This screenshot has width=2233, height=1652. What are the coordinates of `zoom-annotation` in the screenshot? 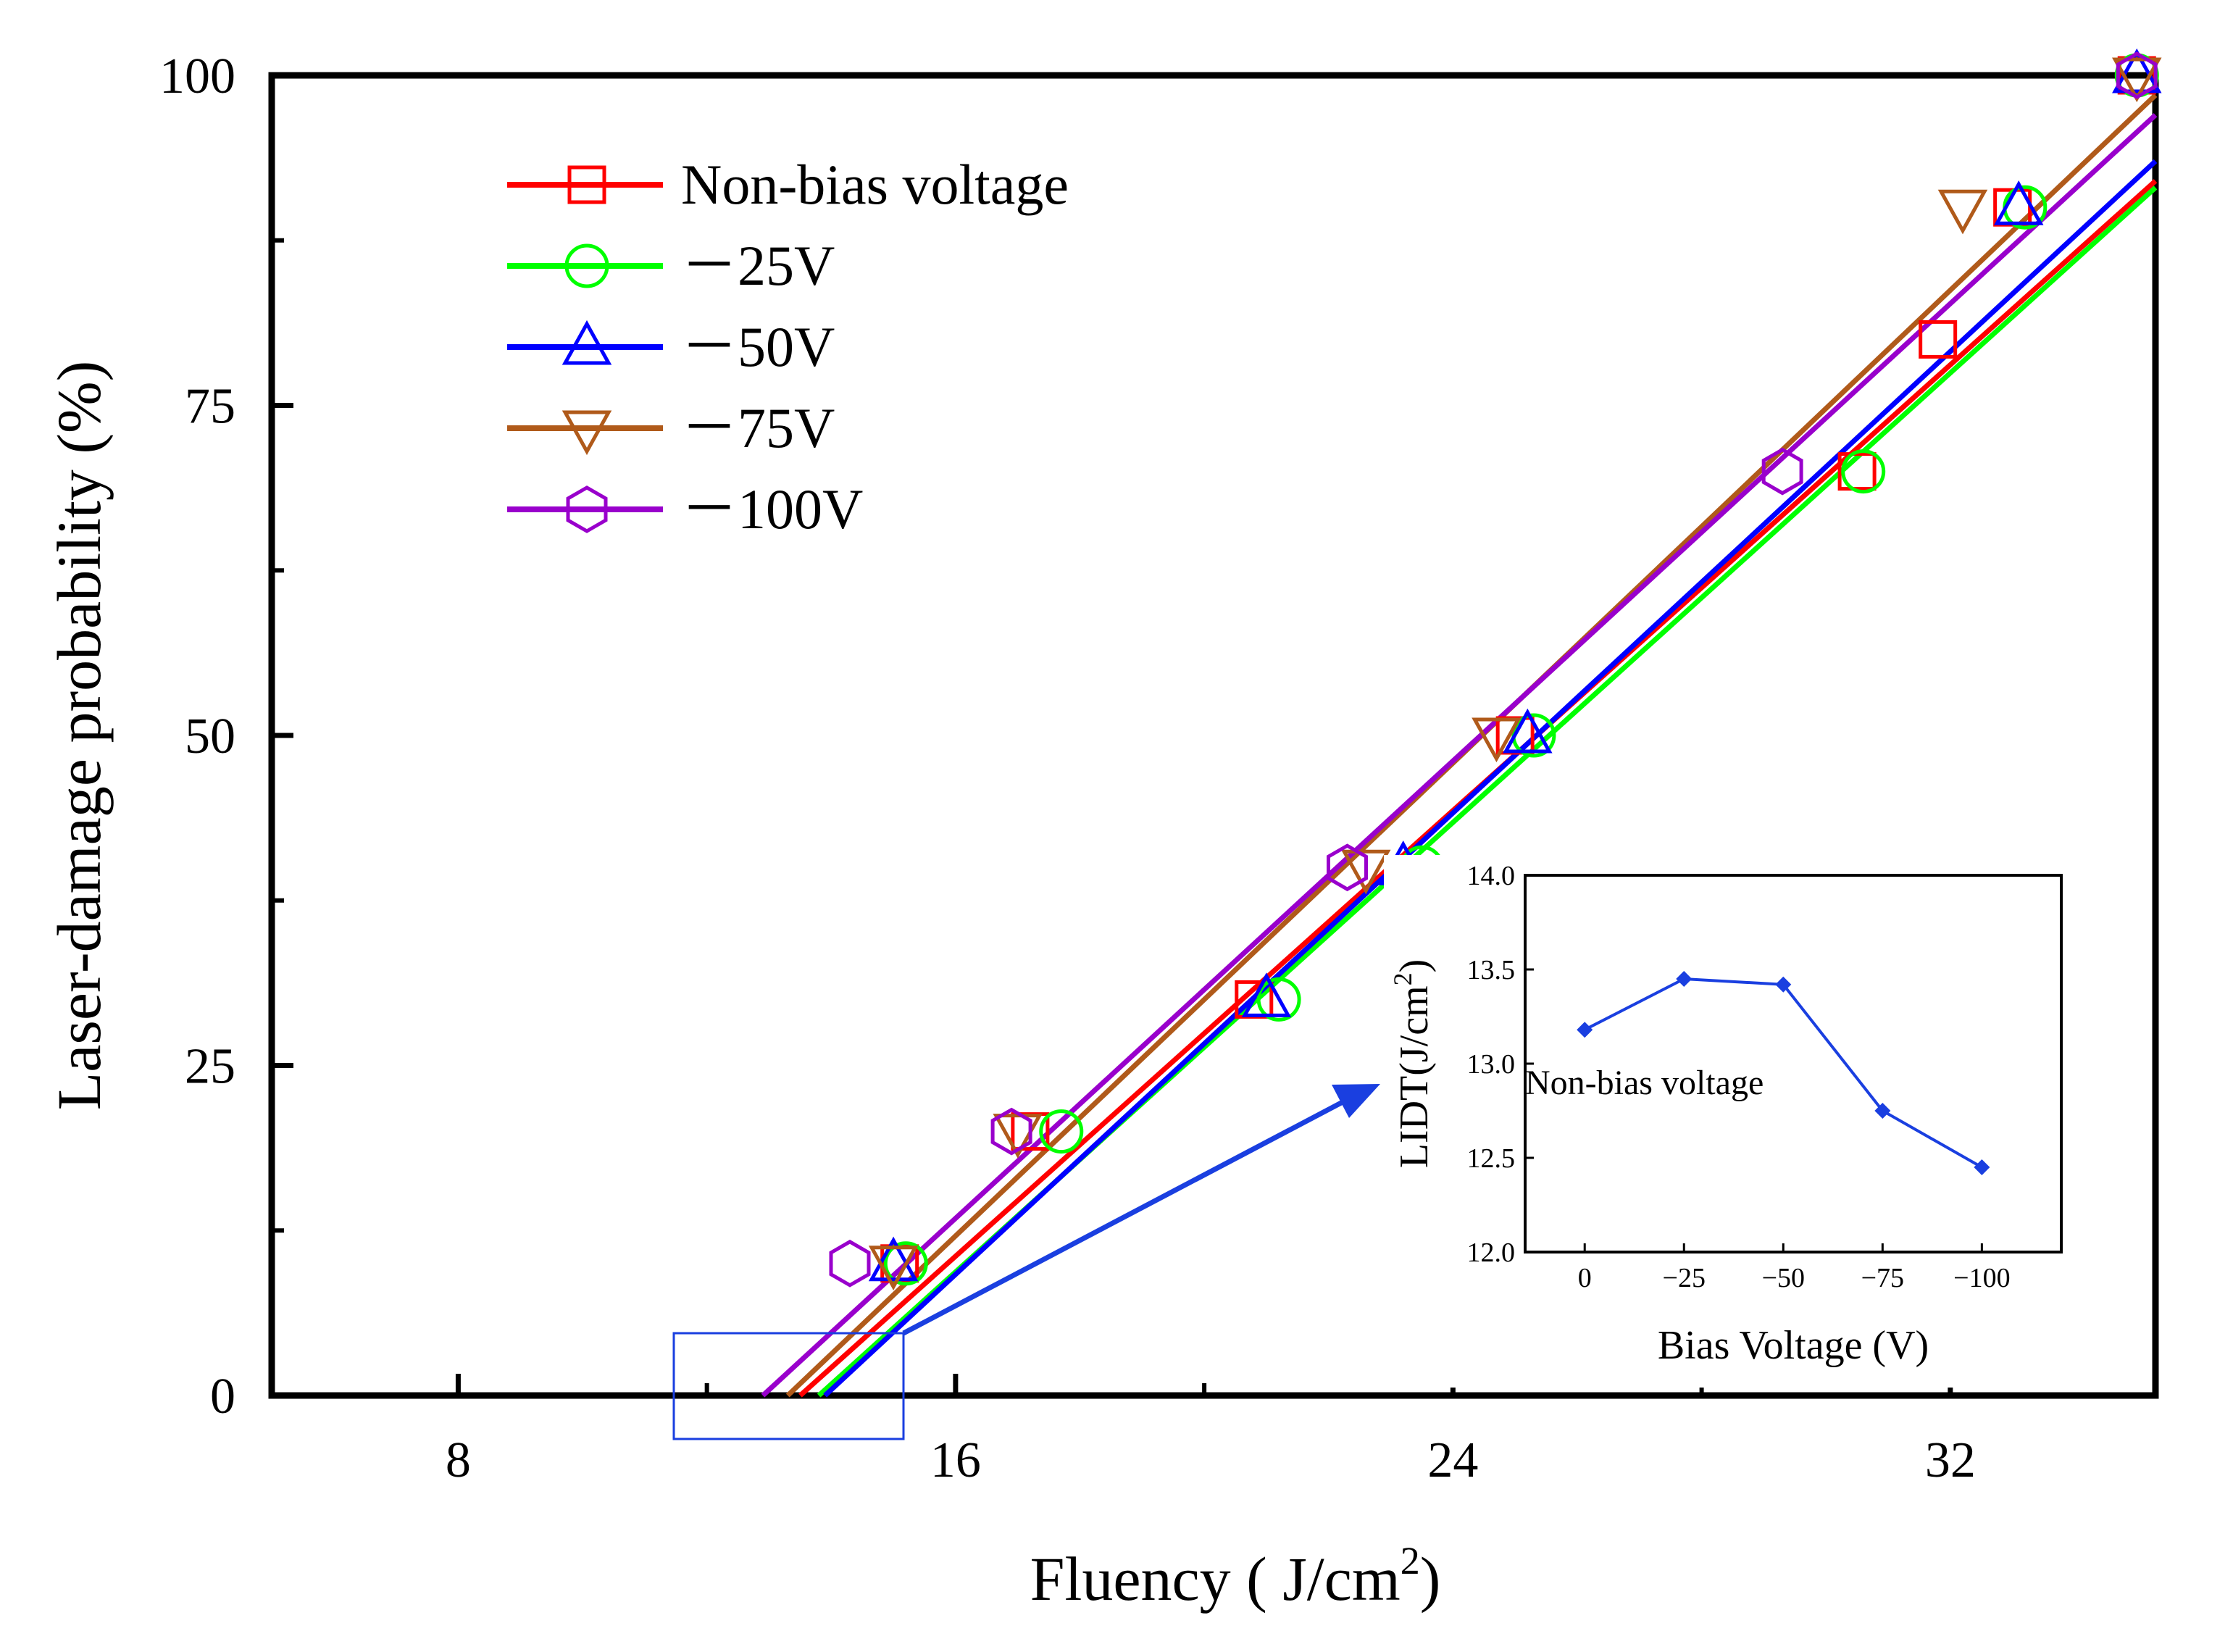 It's located at (1026, 1262).